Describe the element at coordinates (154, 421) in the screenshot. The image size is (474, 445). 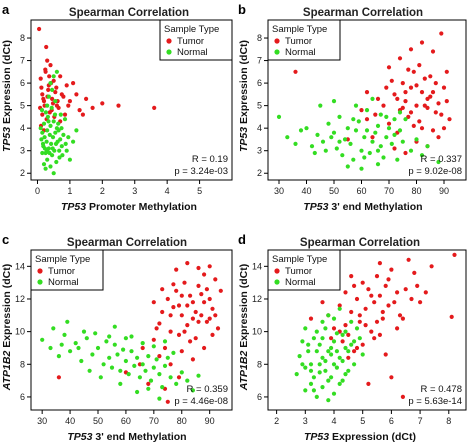
I see `x-tick-label: 70` at that location.